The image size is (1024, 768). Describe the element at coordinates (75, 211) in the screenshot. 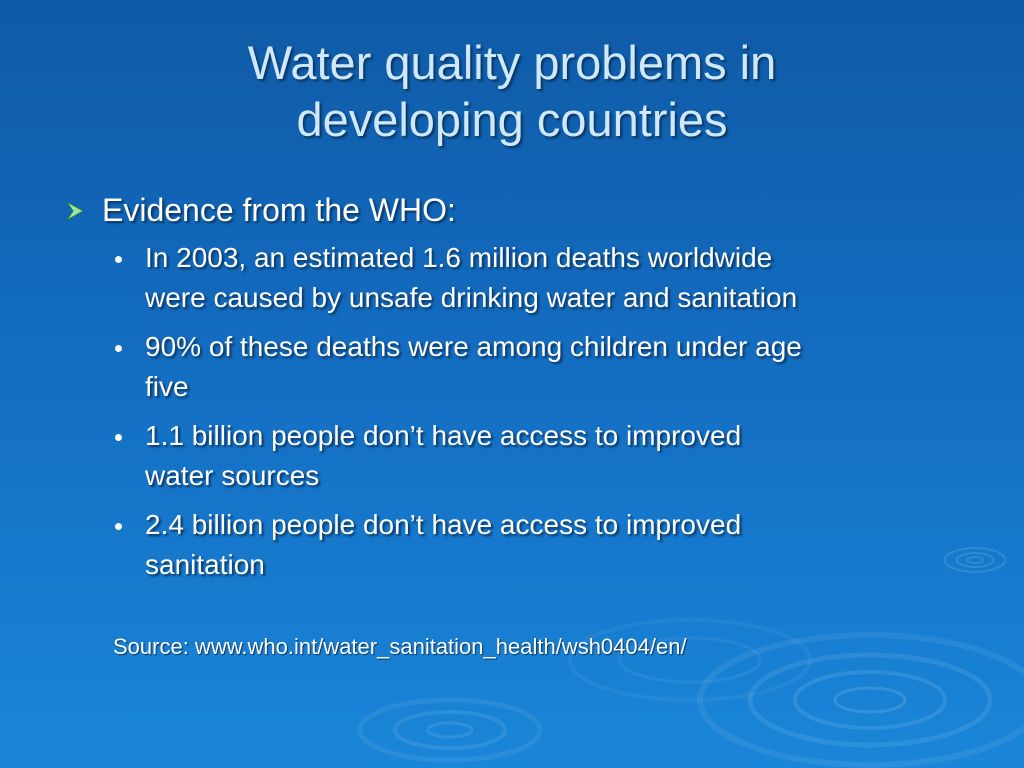

I see `arrow-right-icon` at that location.